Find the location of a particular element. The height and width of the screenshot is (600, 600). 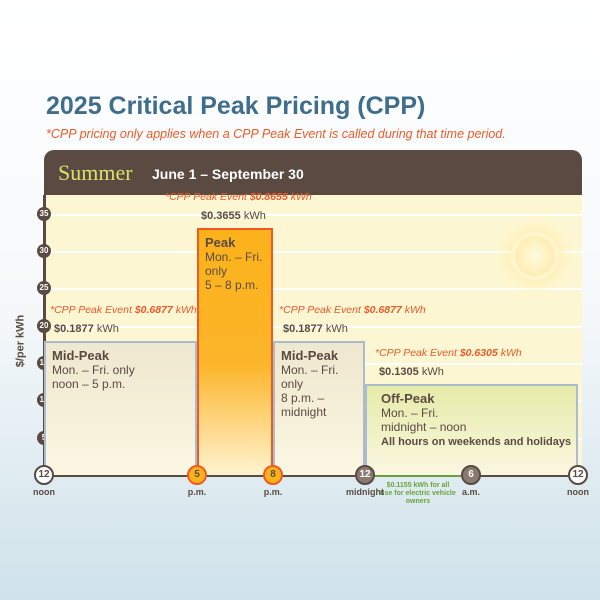

cpp-event-label: *CPP Peak Event $0.6305 kWh is located at coordinates (448, 352).